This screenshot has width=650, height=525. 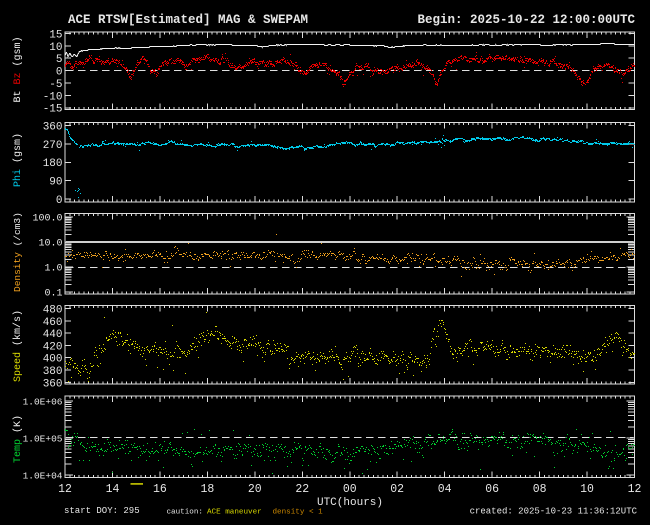 I want to click on svg-text: 180, so click(x=53, y=164).